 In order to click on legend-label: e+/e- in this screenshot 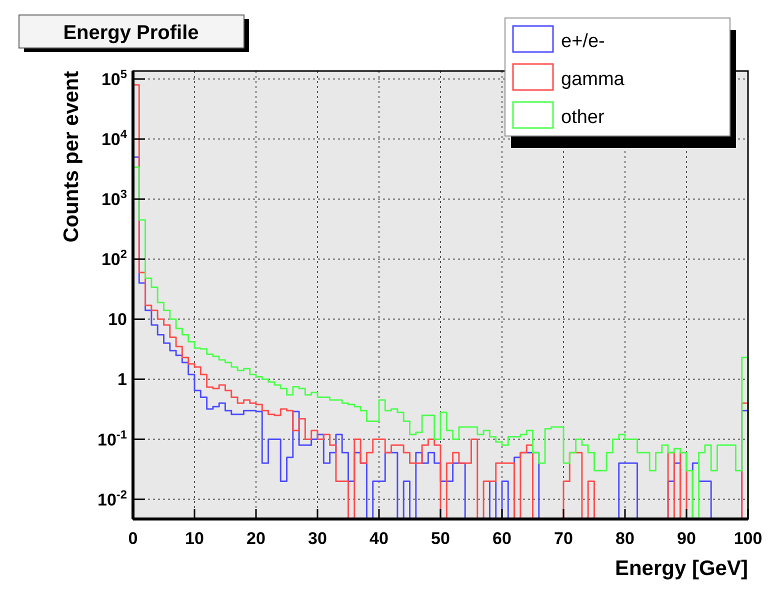, I will do `click(583, 41)`.